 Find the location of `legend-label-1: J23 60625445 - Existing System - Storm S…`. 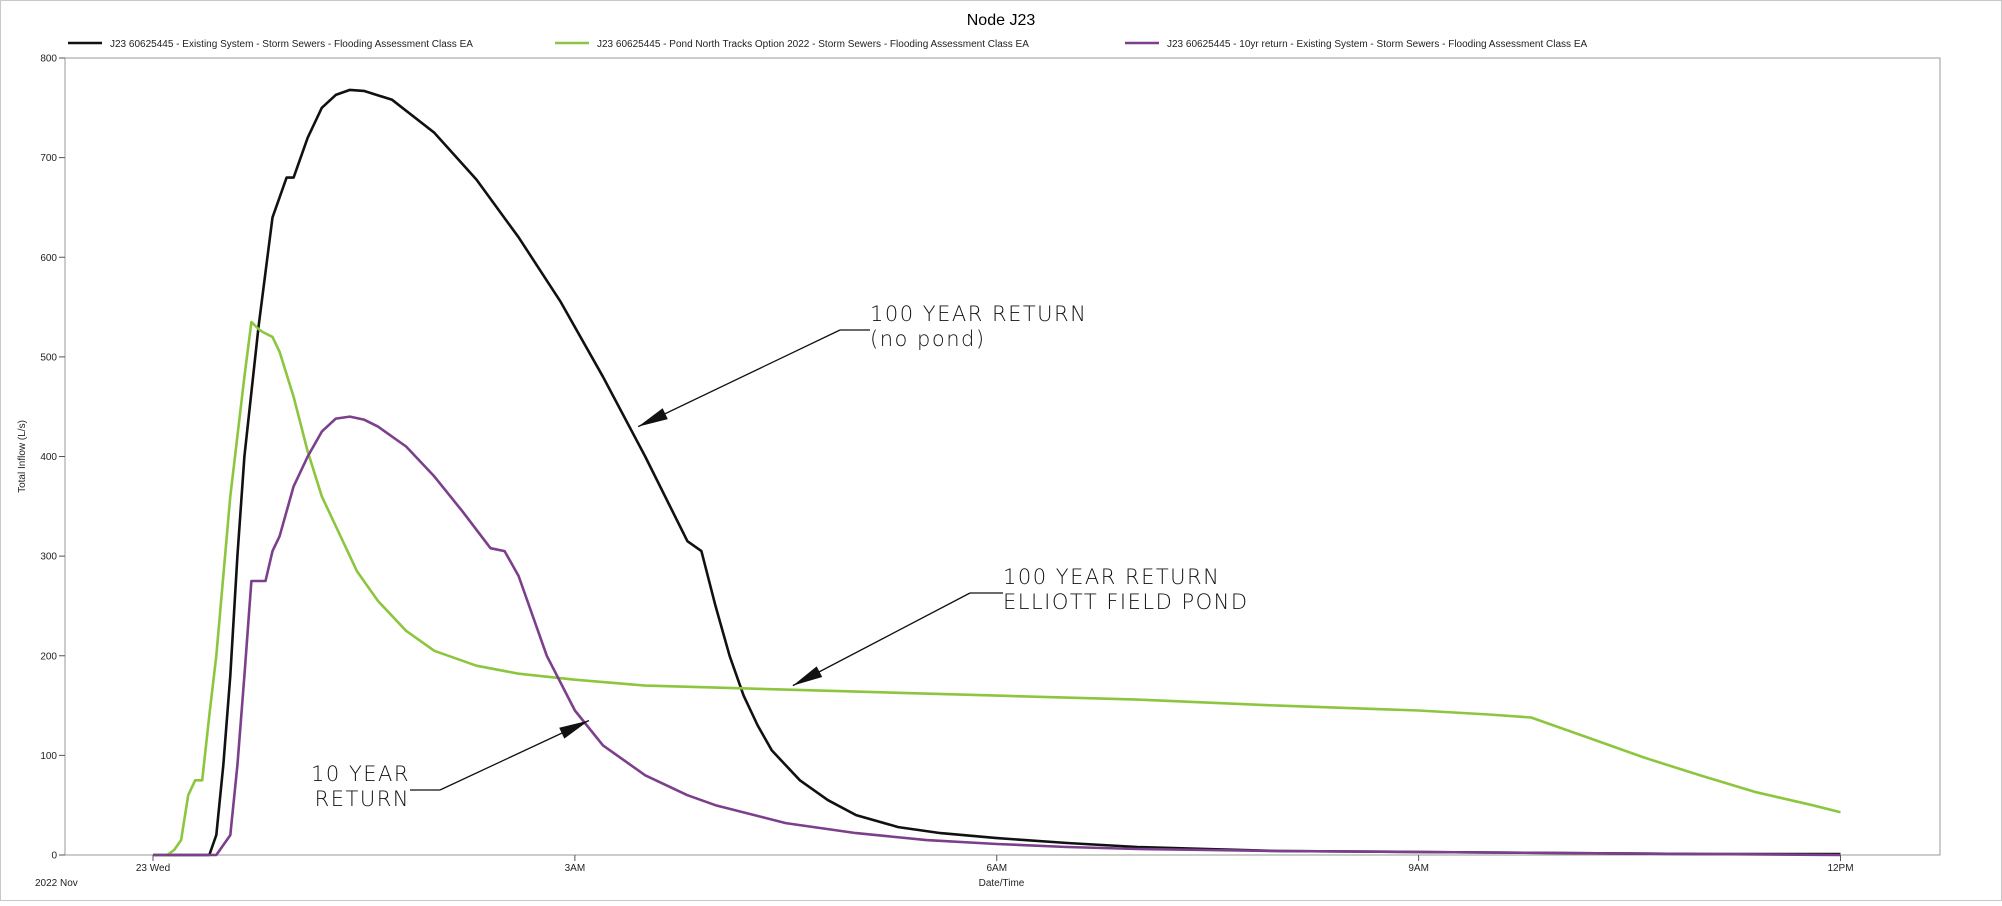

legend-label-1: J23 60625445 - Existing System - Storm S… is located at coordinates (291, 44).